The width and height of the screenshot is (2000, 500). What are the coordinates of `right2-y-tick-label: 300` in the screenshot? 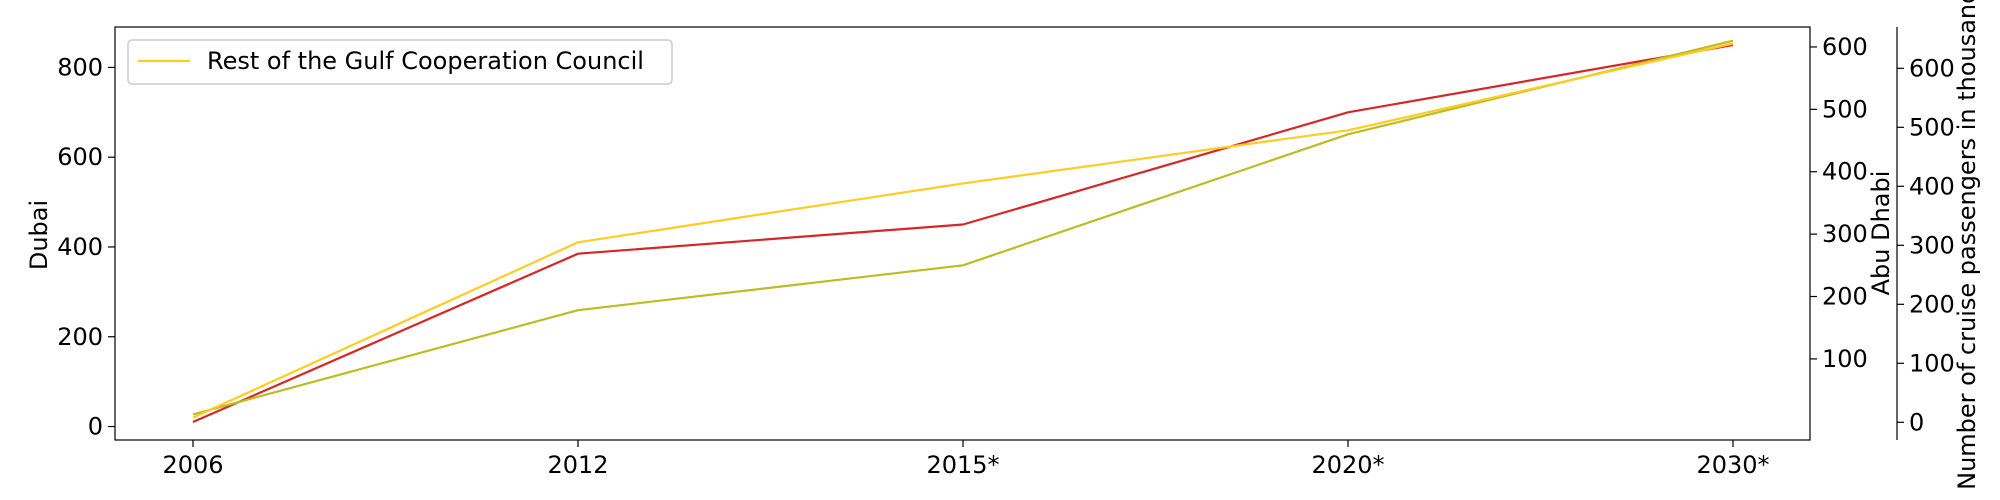 It's located at (1932, 245).